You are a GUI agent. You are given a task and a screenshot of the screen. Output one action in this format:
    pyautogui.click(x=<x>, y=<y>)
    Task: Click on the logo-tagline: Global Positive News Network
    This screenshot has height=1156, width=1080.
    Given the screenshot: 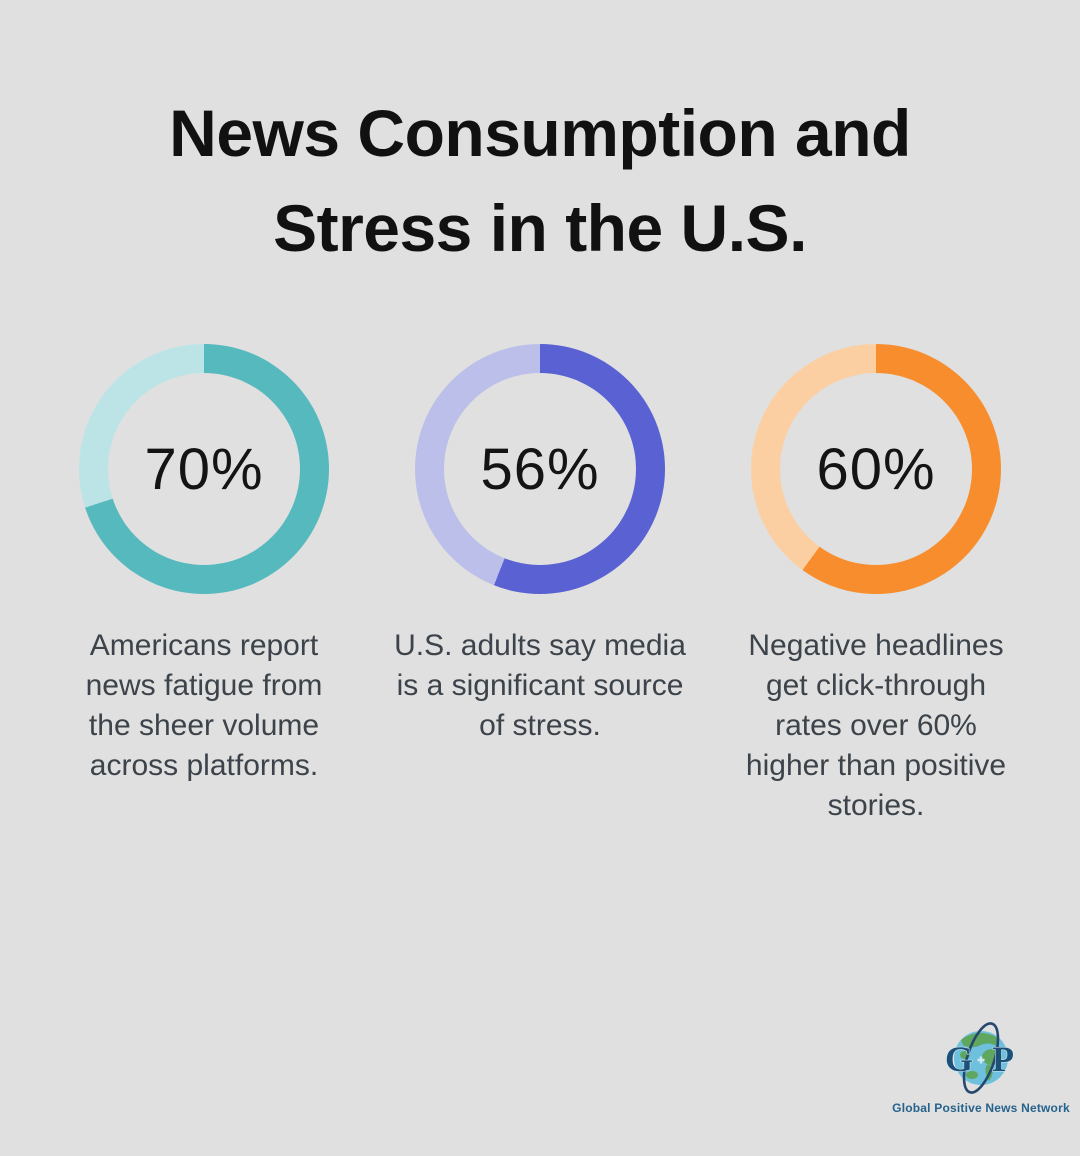 What is the action you would take?
    pyautogui.click(x=981, y=1108)
    